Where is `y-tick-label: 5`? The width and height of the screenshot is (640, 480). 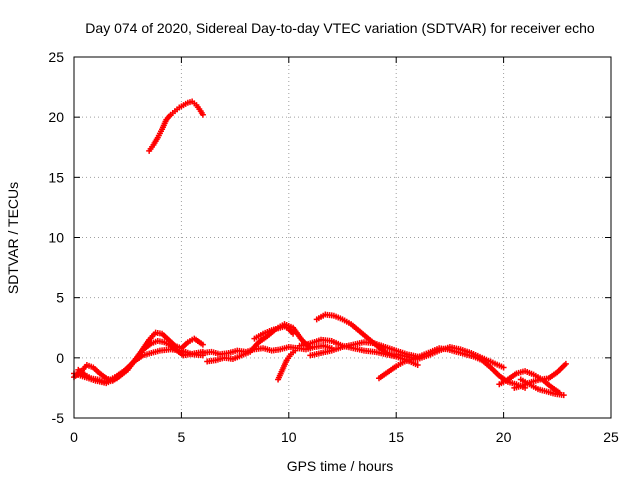 y-tick-label: 5 is located at coordinates (60, 298).